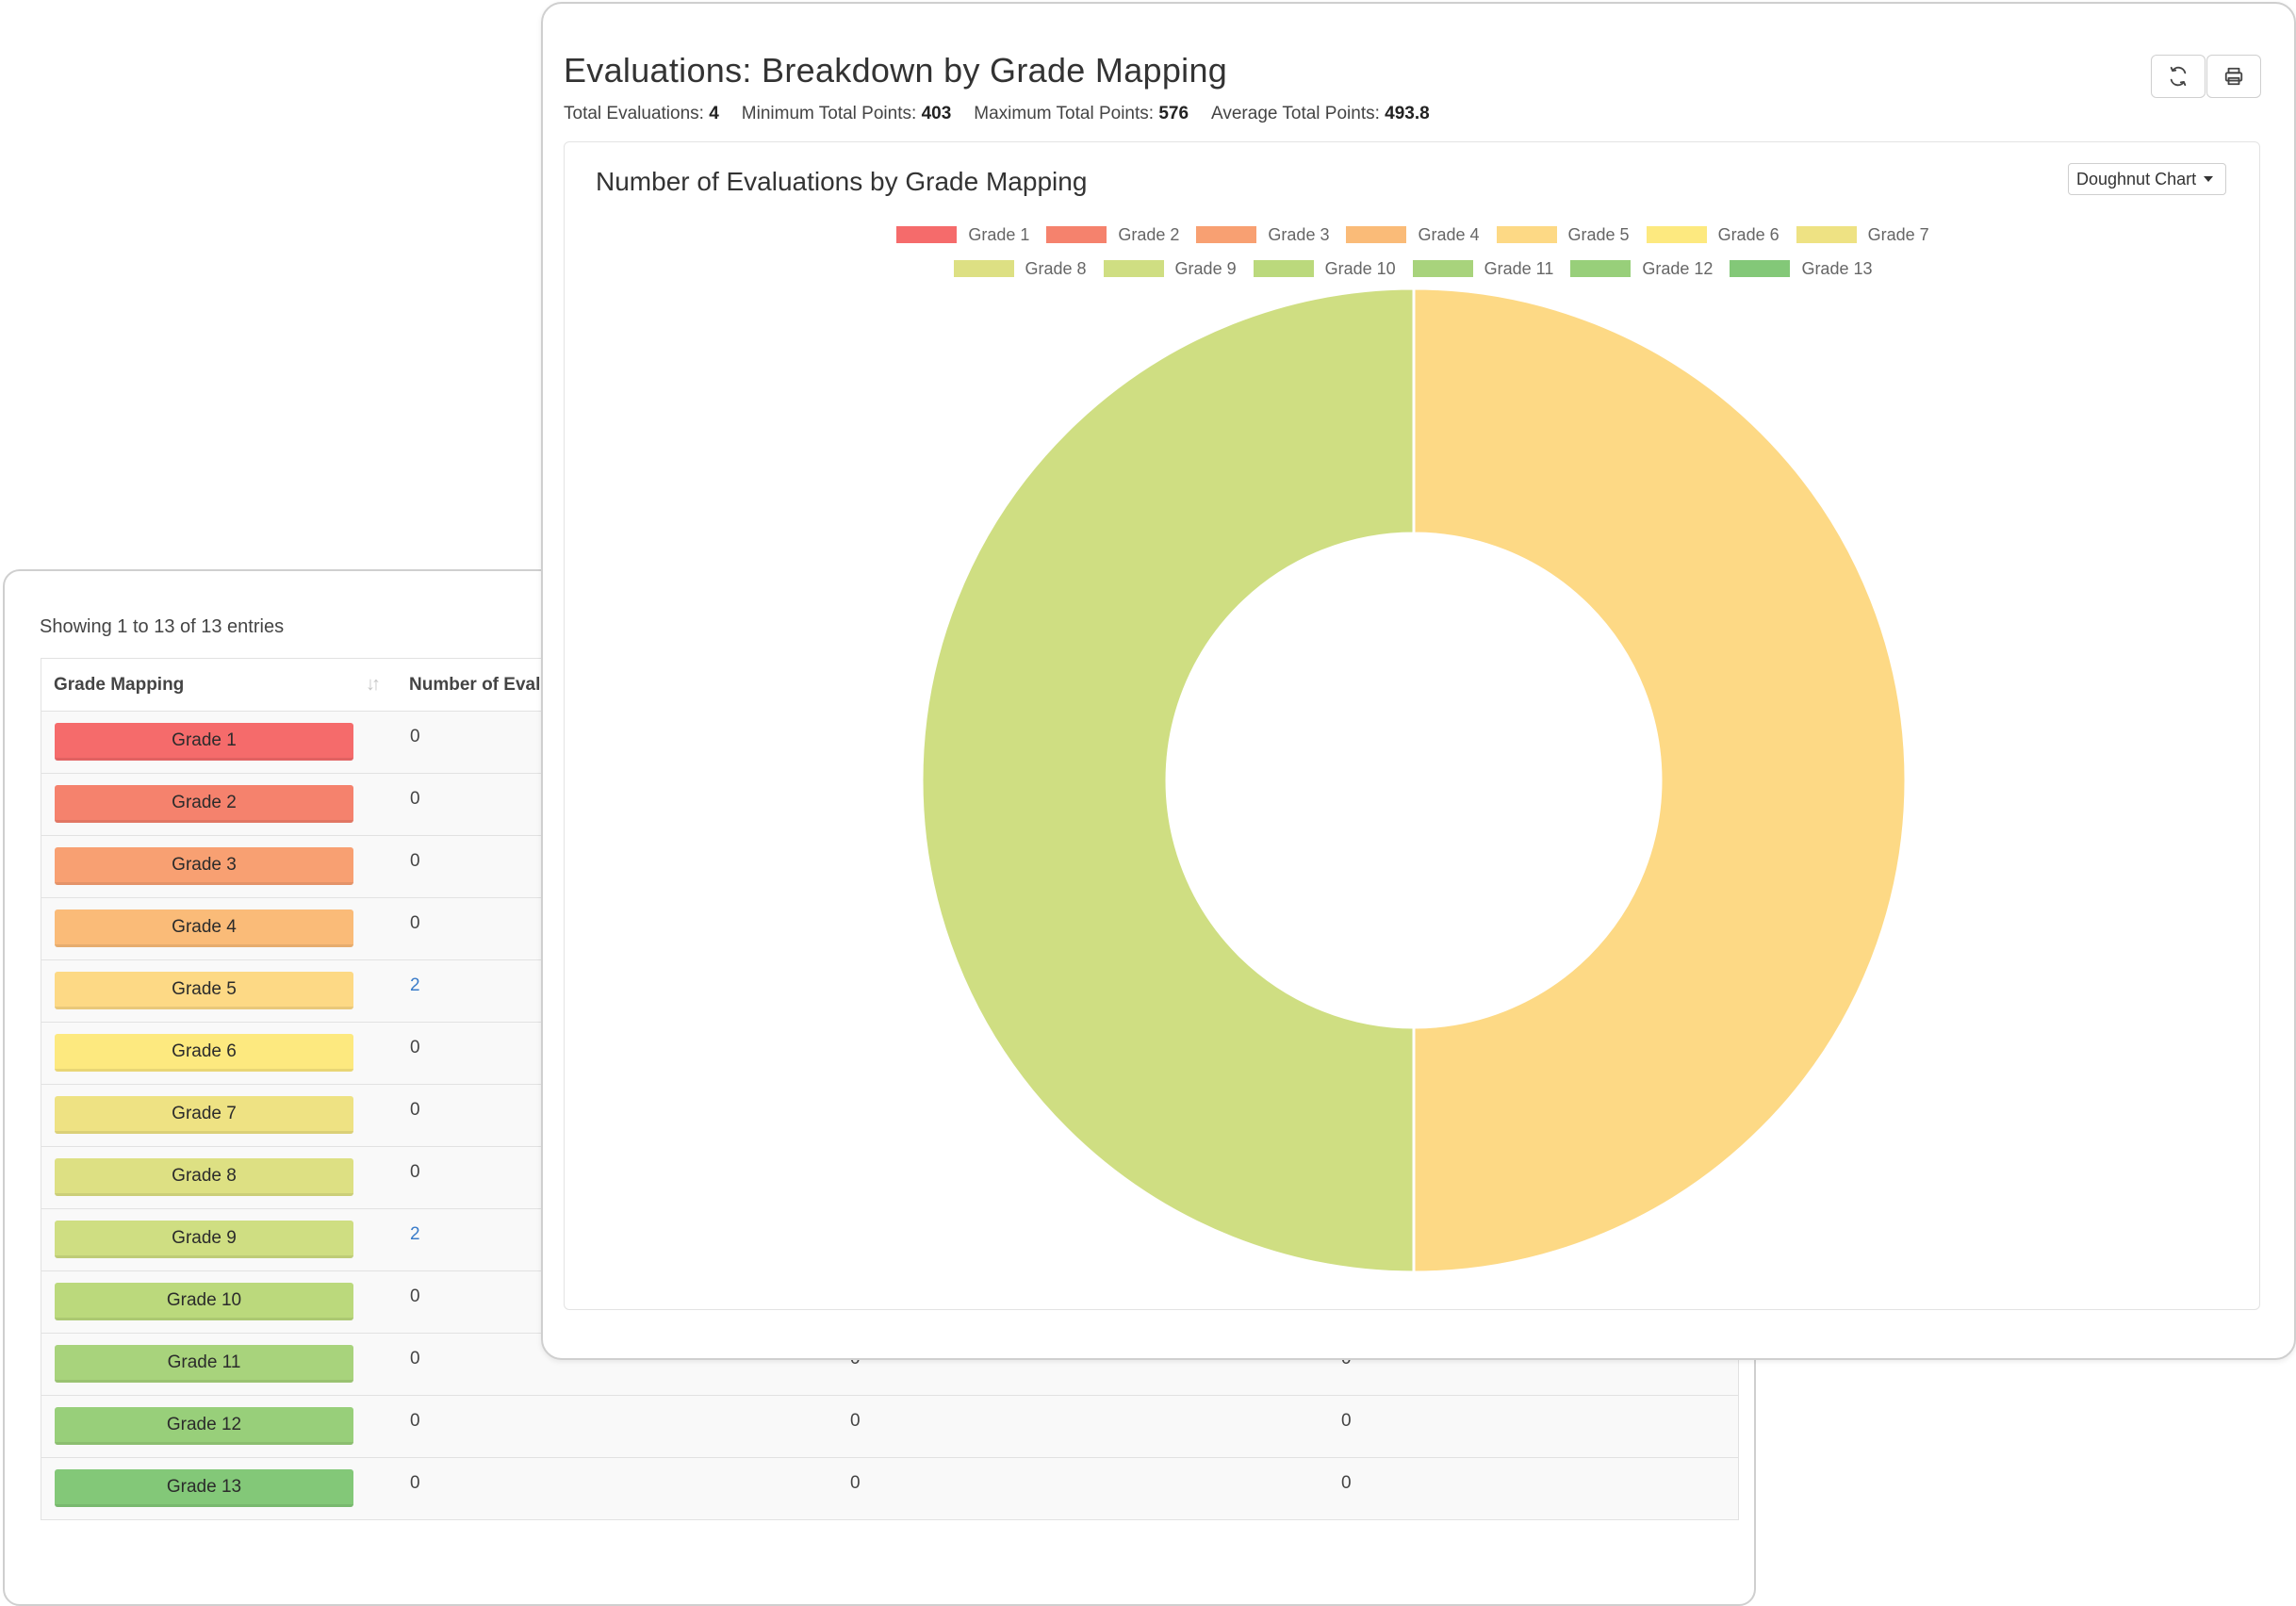  What do you see at coordinates (2136, 178) in the screenshot?
I see `chart-type-label: Doughnut Chart` at bounding box center [2136, 178].